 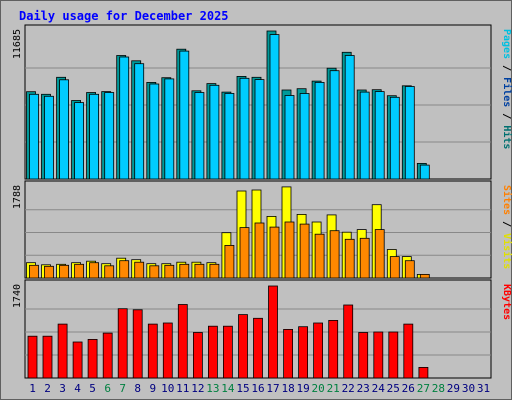 I want to click on x-tick-label-31: 31, so click(x=483, y=388).